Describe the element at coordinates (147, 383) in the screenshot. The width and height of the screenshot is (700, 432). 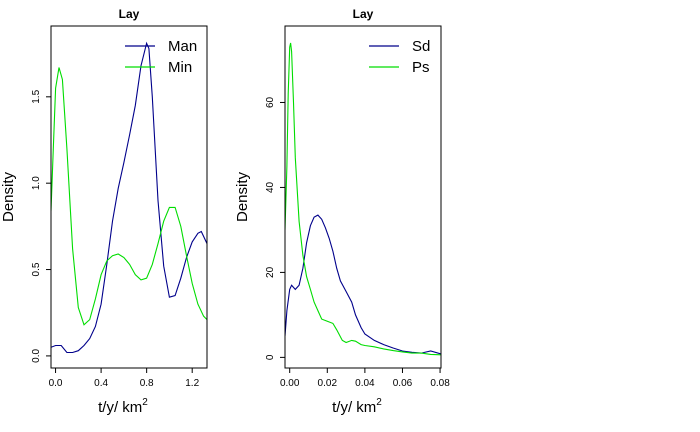
I see `chart1-x-tick-label: 0.8` at that location.